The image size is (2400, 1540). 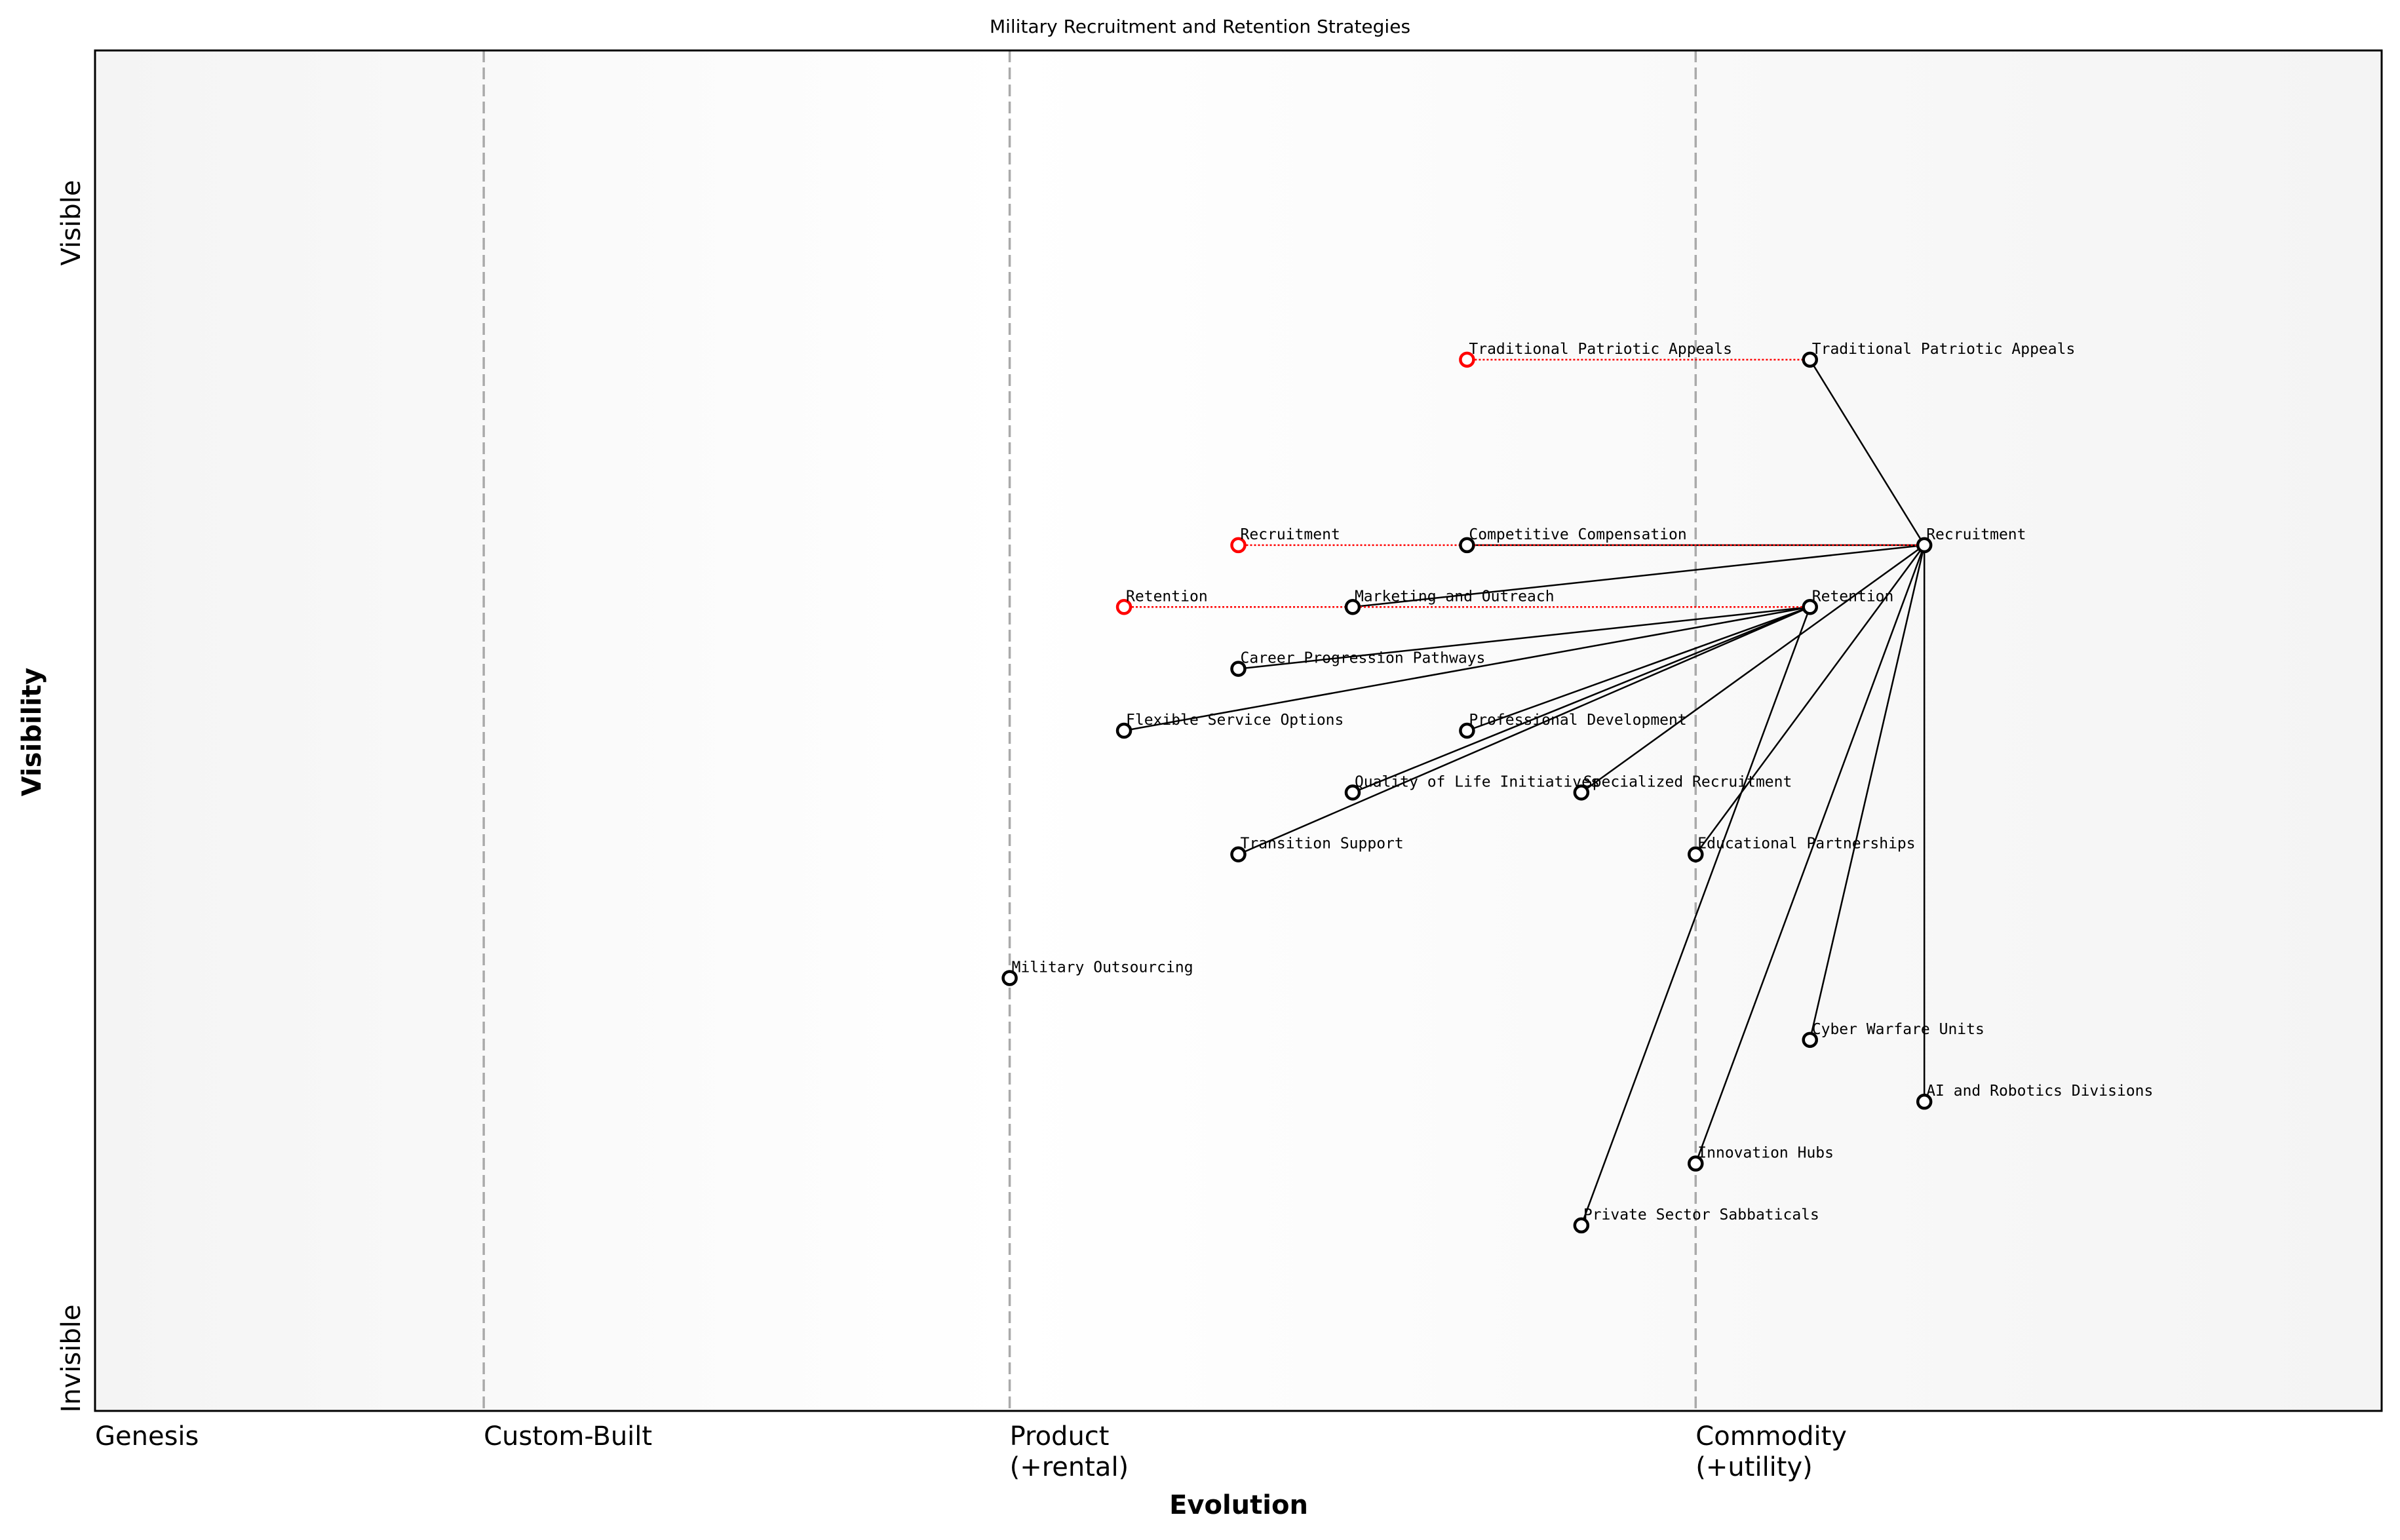 What do you see at coordinates (32, 732) in the screenshot?
I see `y-axis-label: Visibility` at bounding box center [32, 732].